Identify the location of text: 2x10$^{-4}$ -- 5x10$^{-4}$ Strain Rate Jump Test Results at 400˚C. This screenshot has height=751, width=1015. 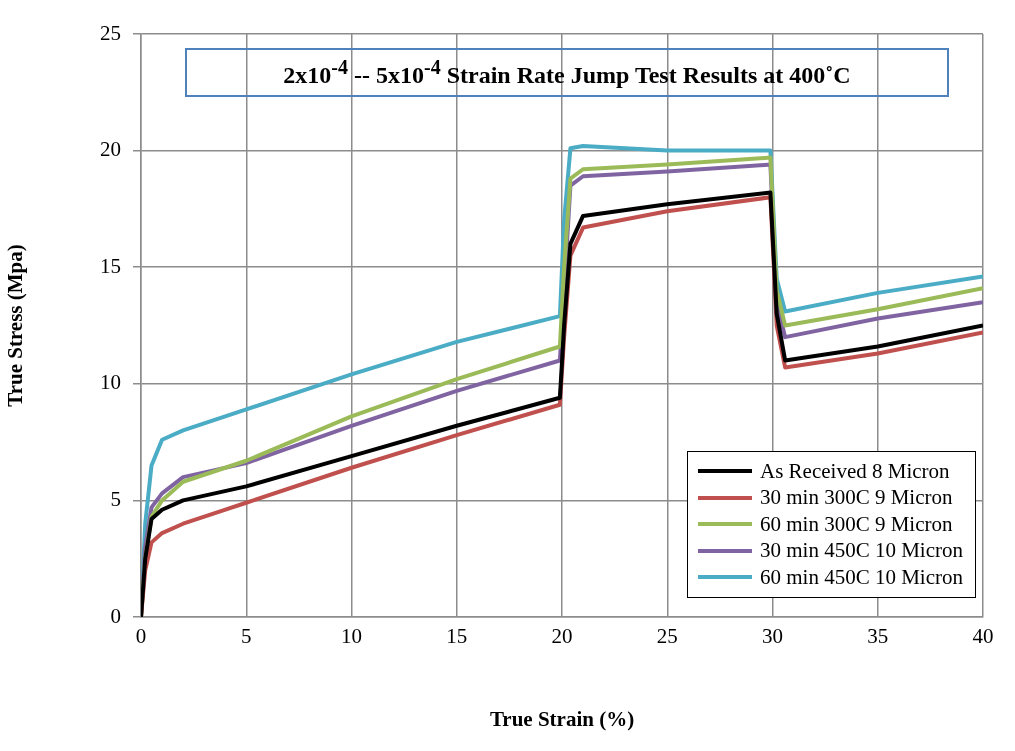
(567, 72).